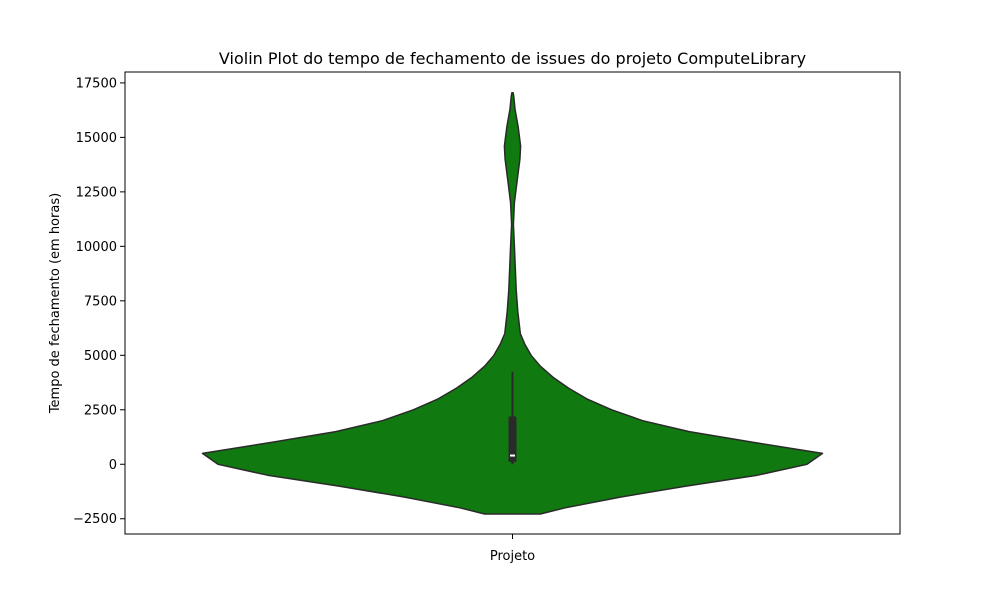 The width and height of the screenshot is (1000, 600). What do you see at coordinates (96, 247) in the screenshot?
I see `y-tick-label: 10000` at bounding box center [96, 247].